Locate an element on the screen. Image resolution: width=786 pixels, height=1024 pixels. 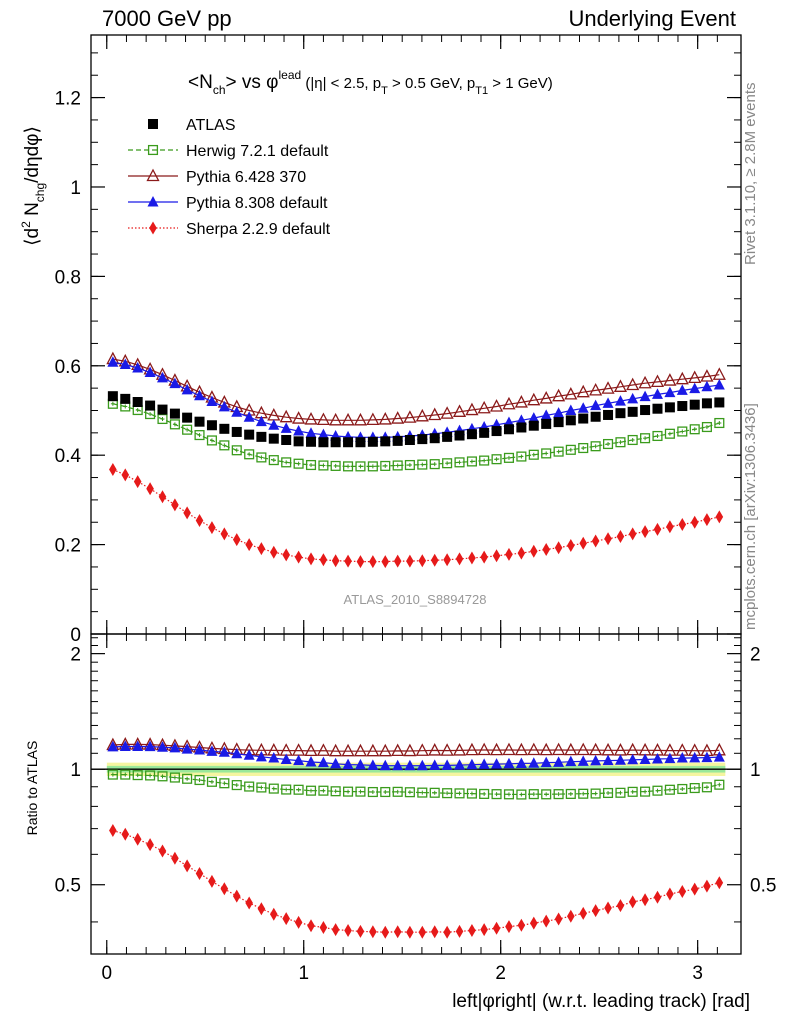
main-y-tick-label: 1.2 is located at coordinates (68, 99).